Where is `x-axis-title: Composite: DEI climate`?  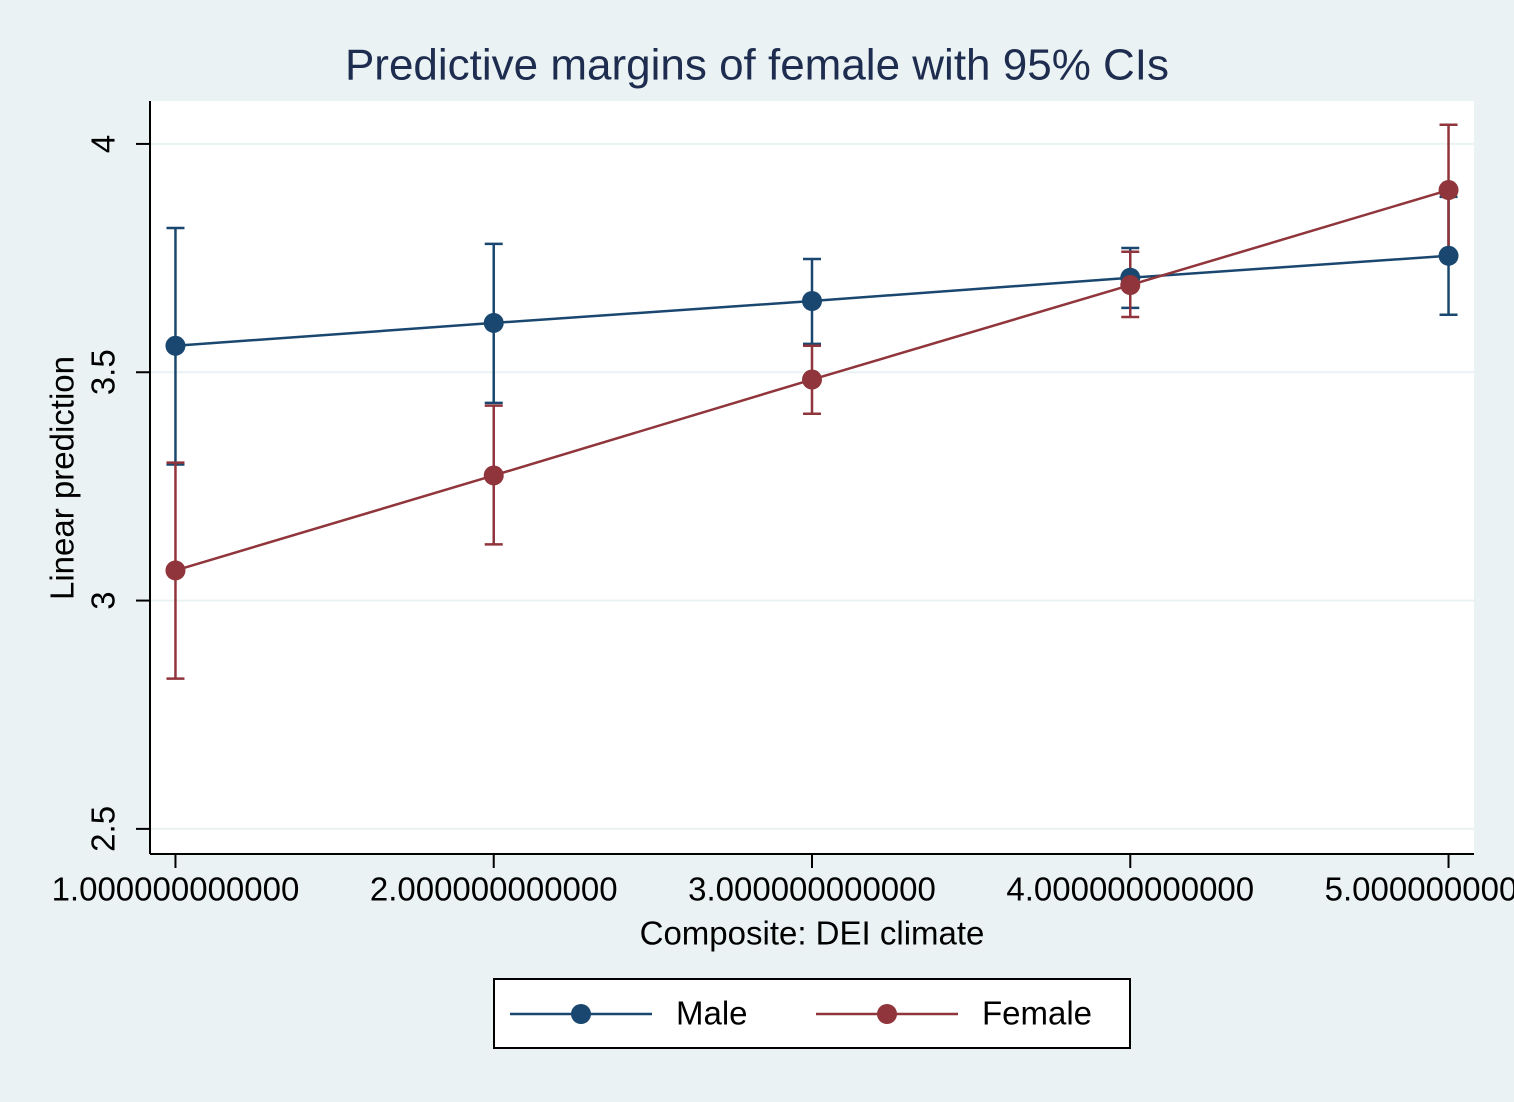
x-axis-title: Composite: DEI climate is located at coordinates (812, 933).